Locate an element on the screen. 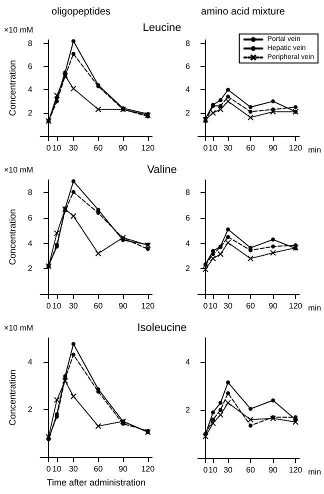 The width and height of the screenshot is (324, 494). chart-subtitle: Isoleucine is located at coordinates (162, 328).